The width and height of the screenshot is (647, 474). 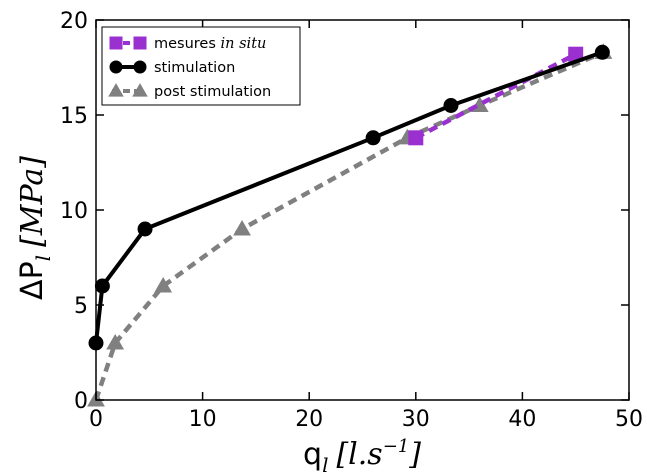 I want to click on legend-item-mesures-in-situ: mesures in situ, so click(x=187, y=44).